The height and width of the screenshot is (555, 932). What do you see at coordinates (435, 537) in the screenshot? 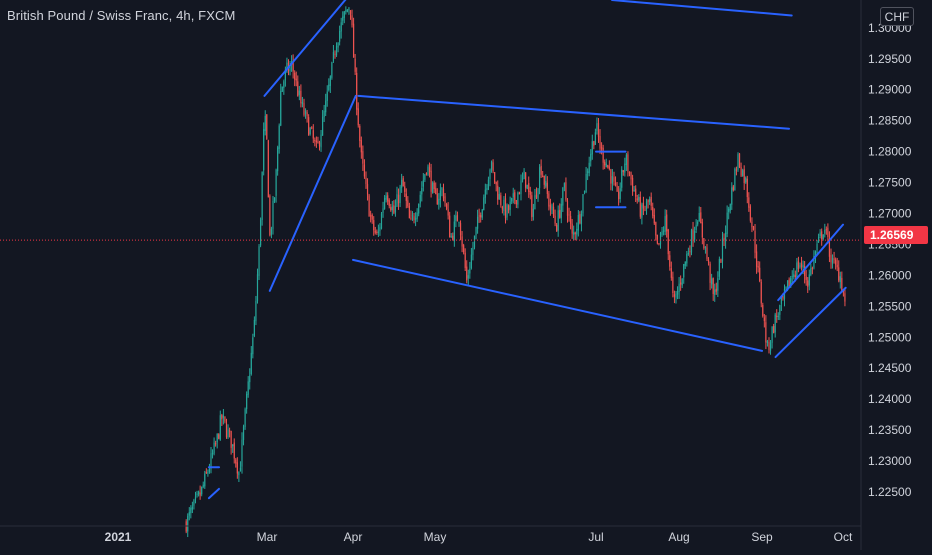
I see `time-tick-label: May` at bounding box center [435, 537].